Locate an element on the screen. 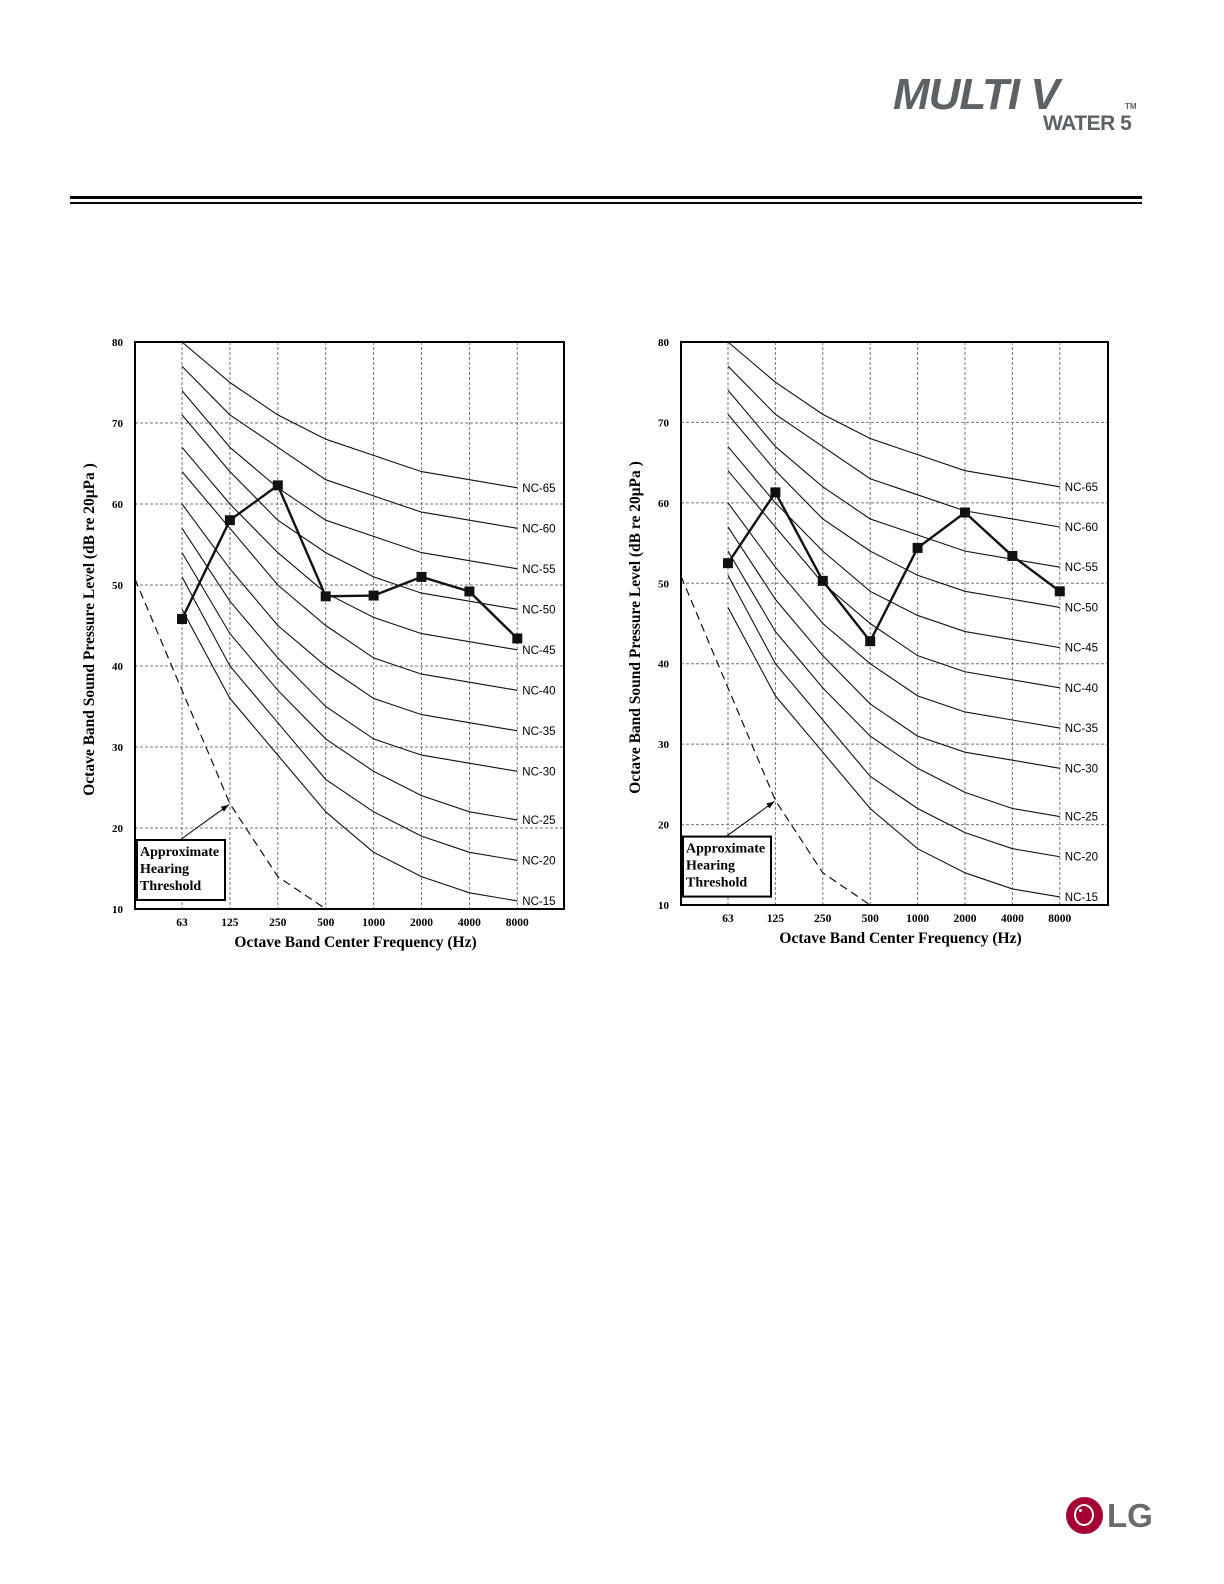  x-tick-label: 500 is located at coordinates (871, 919).